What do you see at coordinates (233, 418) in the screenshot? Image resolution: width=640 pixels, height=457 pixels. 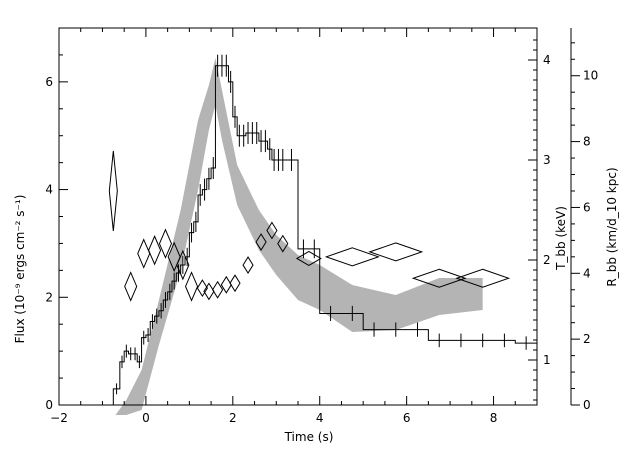 I see `x-tick-label: 2` at bounding box center [233, 418].